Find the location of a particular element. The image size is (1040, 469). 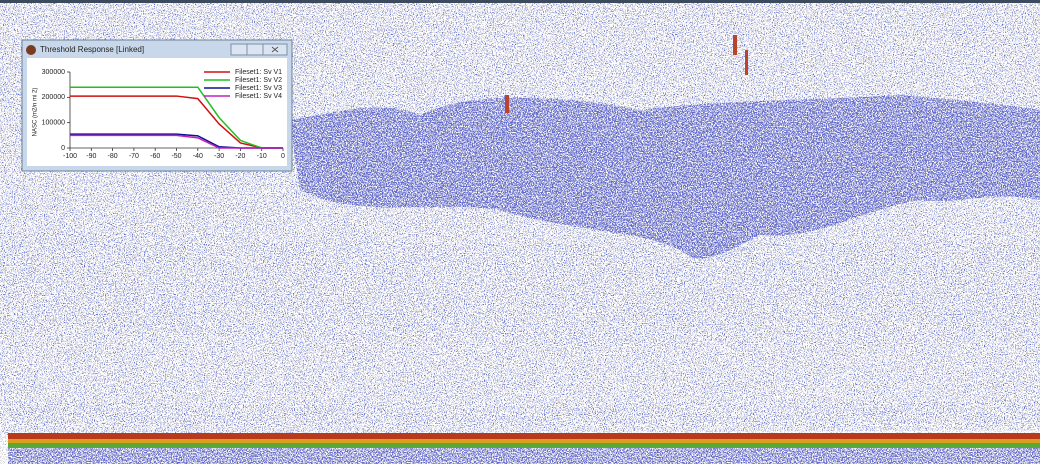

maximize-button is located at coordinates (255, 49).